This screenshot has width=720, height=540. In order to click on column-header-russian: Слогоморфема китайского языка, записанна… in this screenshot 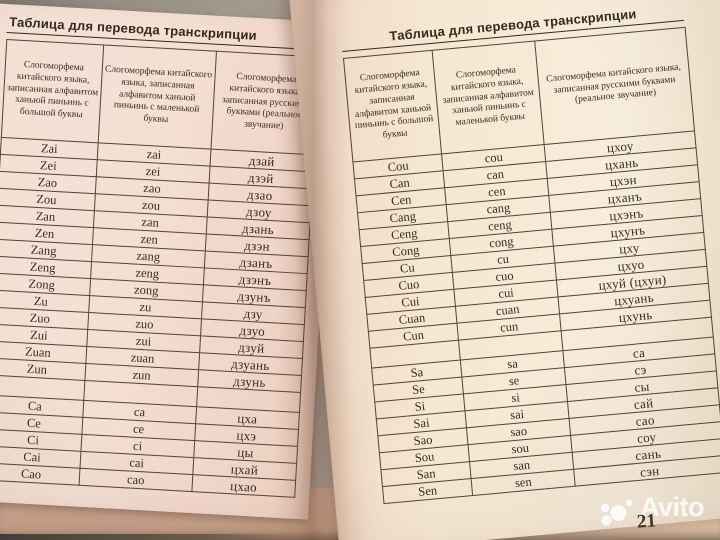, I will do `click(614, 86)`.